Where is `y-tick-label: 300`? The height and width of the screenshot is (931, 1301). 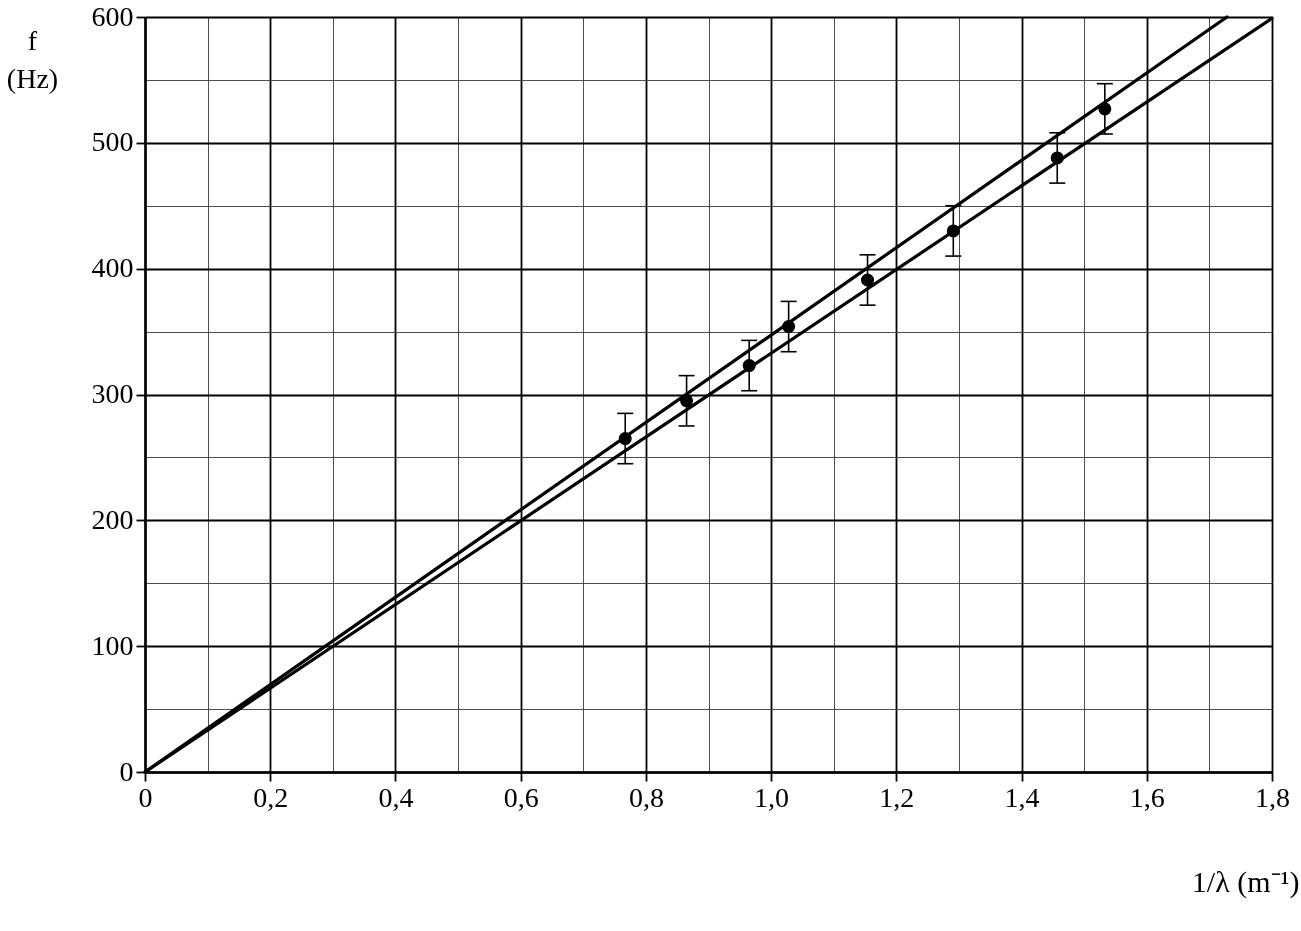
y-tick-label: 300 is located at coordinates (112, 393).